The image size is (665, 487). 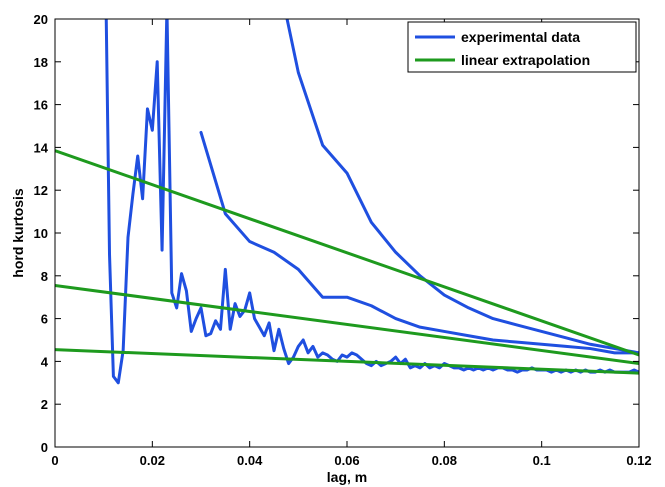 What do you see at coordinates (520, 37) in the screenshot?
I see `legend-label-experimental: experimental data` at bounding box center [520, 37].